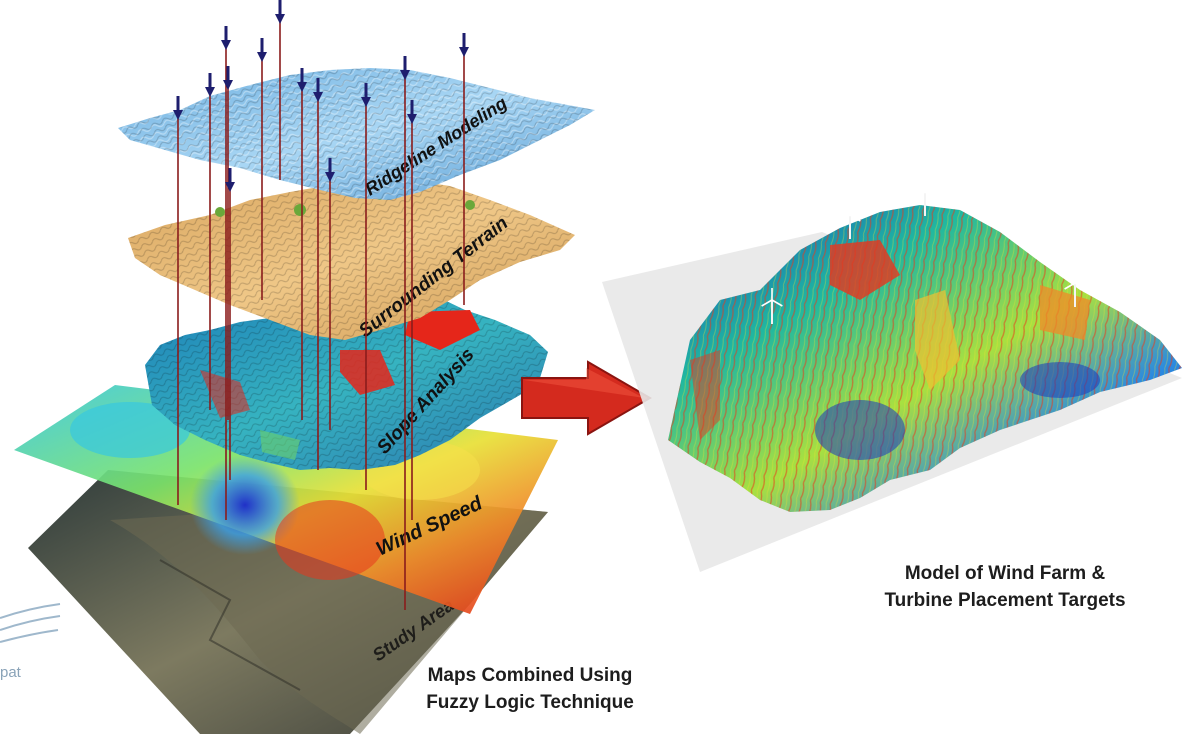 The height and width of the screenshot is (734, 1182). I want to click on caption-right-line2: Turbine Placement Targets, so click(1005, 600).